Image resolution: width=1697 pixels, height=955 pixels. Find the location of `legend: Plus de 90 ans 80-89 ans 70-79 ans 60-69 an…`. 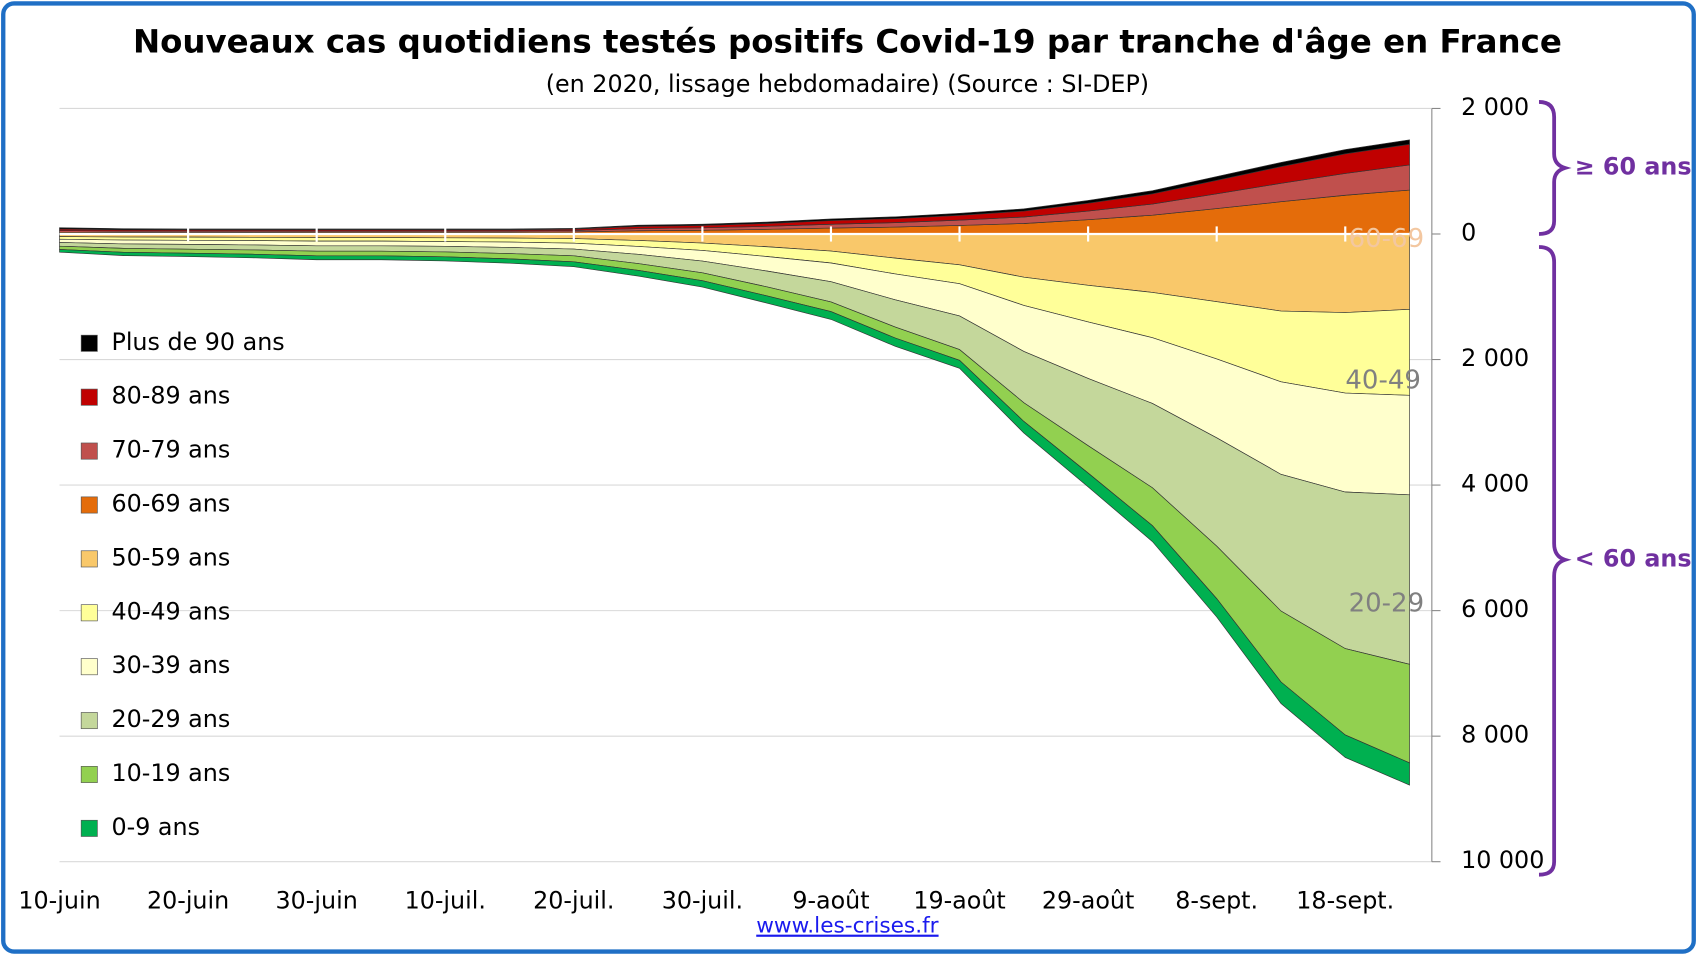

legend: Plus de 90 ans 80-89 ans 70-79 ans 60-69 an… is located at coordinates (182, 584).